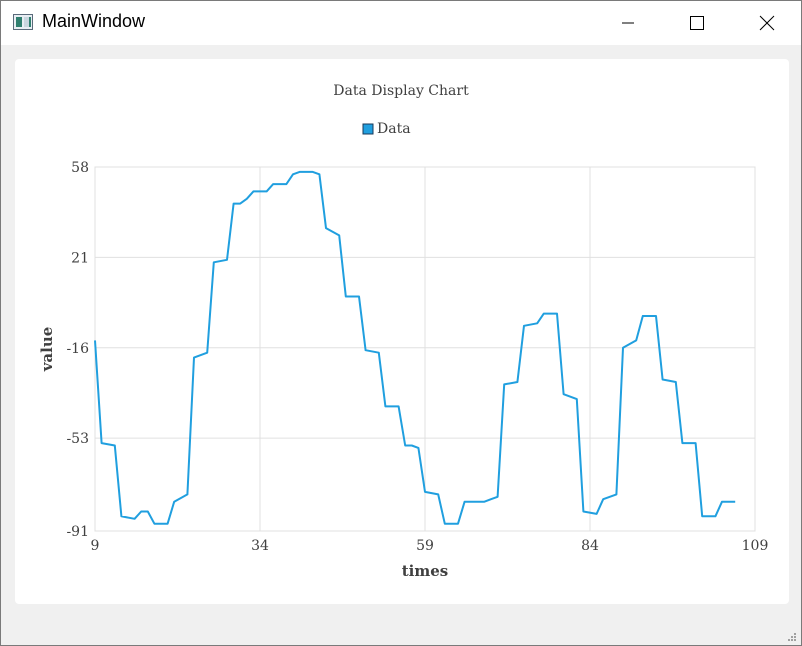 The image size is (802, 646). What do you see at coordinates (94, 21) in the screenshot?
I see `window-title: MainWindow` at bounding box center [94, 21].